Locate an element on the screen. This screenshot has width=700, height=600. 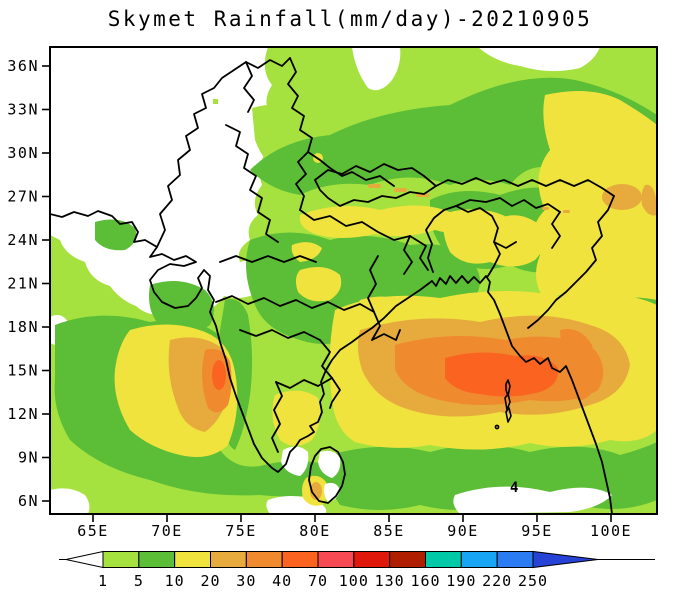
y-axis-tick-label: 12N is located at coordinates (23, 414).